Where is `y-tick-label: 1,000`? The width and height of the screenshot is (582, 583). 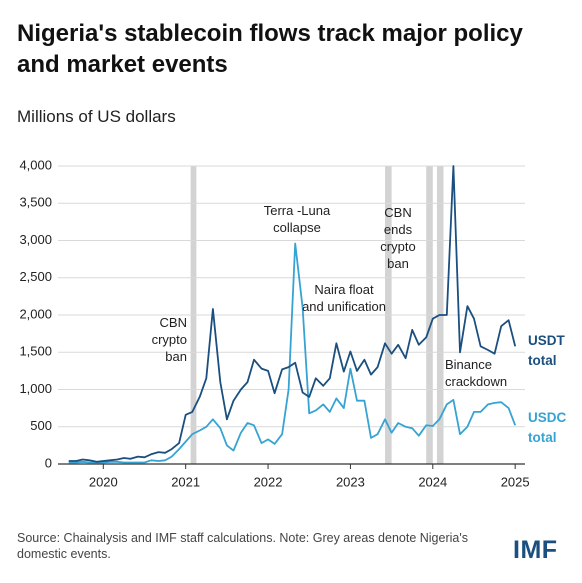
y-tick-label: 1,000 is located at coordinates (35, 388).